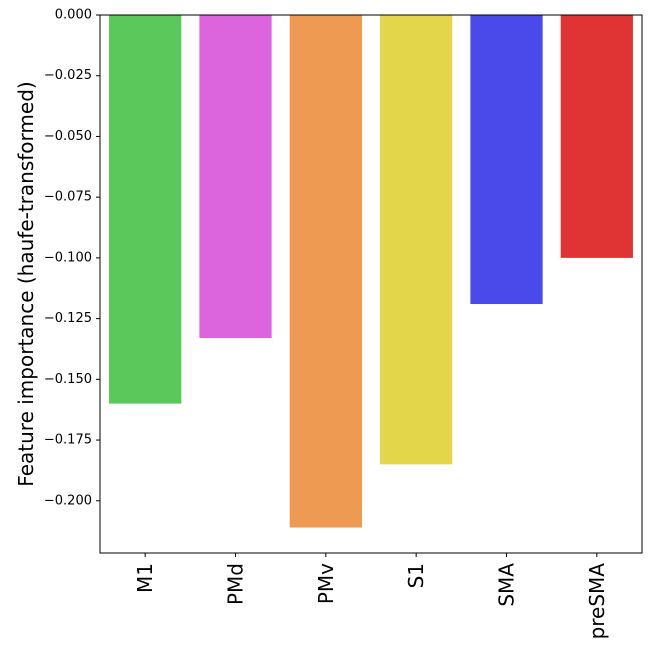 The image size is (652, 665). I want to click on y-tick-label: −0.125, so click(68, 318).